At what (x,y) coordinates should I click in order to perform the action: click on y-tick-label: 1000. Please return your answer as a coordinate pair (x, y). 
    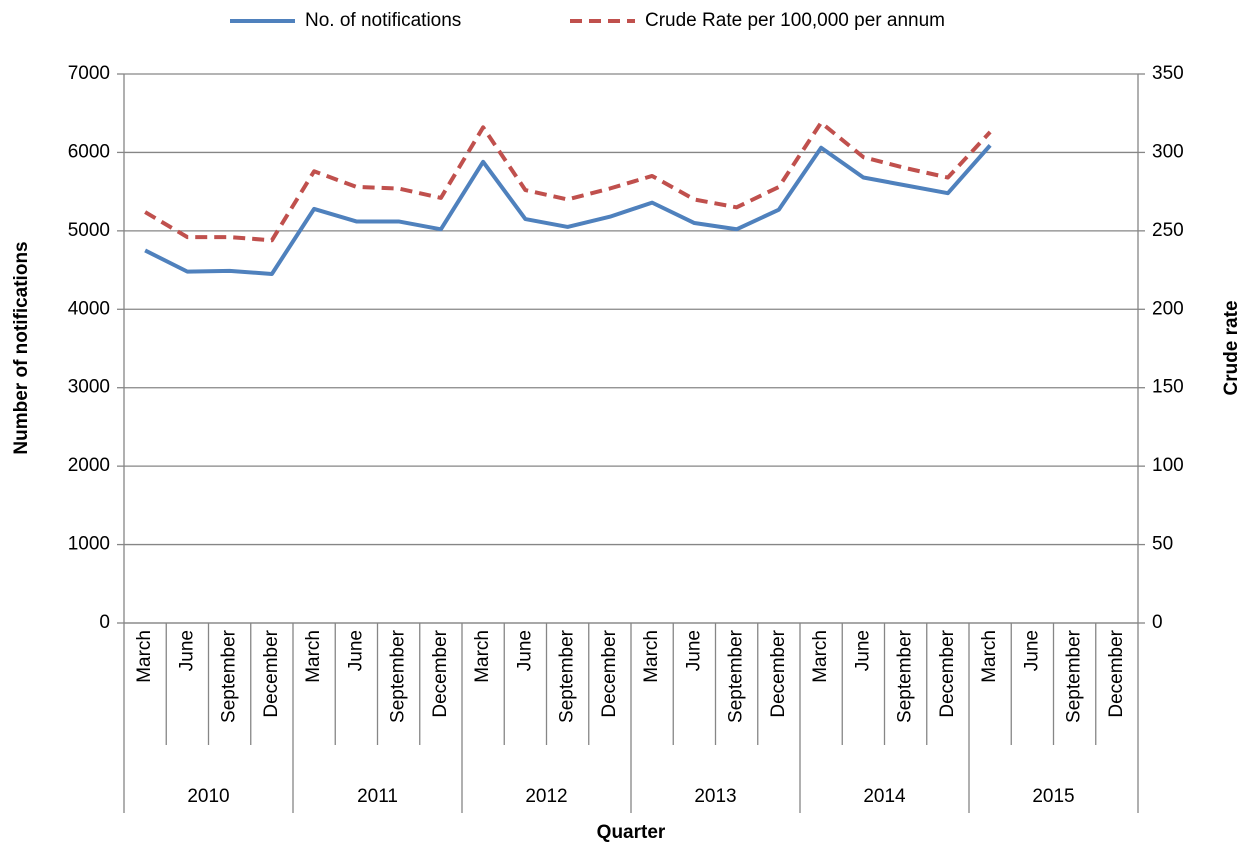
    Looking at the image, I should click on (89, 544).